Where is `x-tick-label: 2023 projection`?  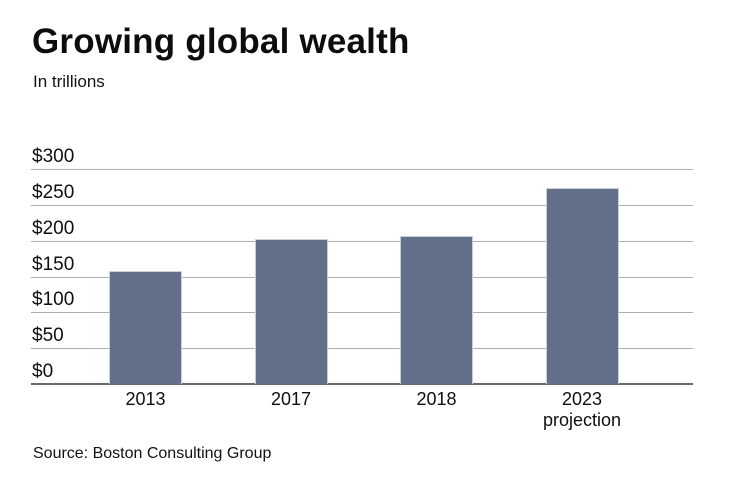 x-tick-label: 2023 projection is located at coordinates (582, 410).